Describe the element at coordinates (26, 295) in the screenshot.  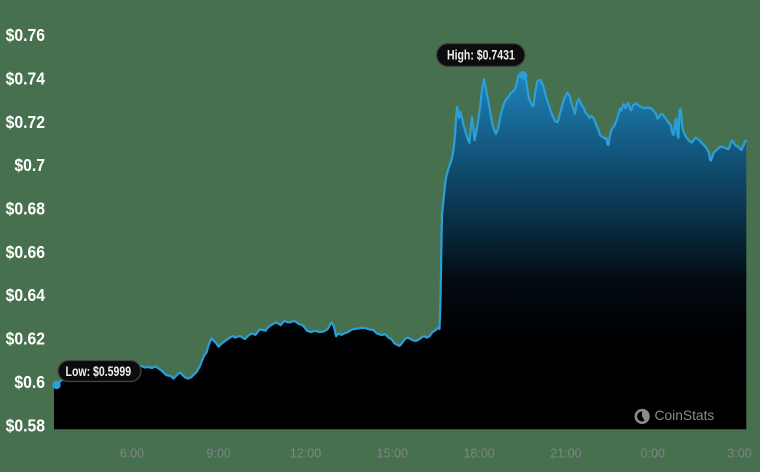
I see `svg-text: $0.64` at that location.